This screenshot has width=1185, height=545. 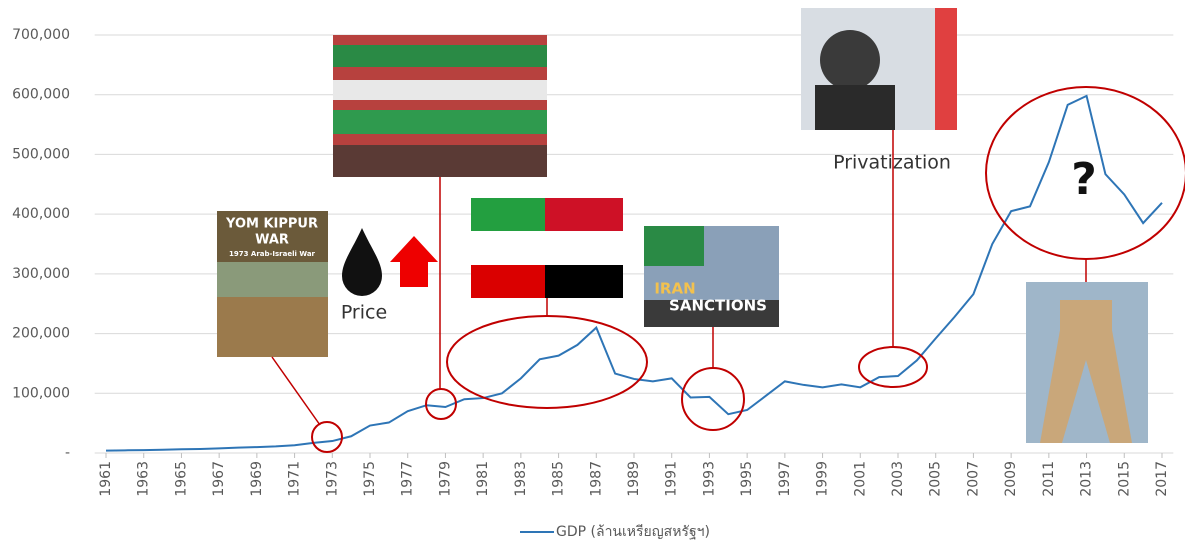 What do you see at coordinates (41, 214) in the screenshot?
I see `y-tick-label: 400,000` at bounding box center [41, 214].